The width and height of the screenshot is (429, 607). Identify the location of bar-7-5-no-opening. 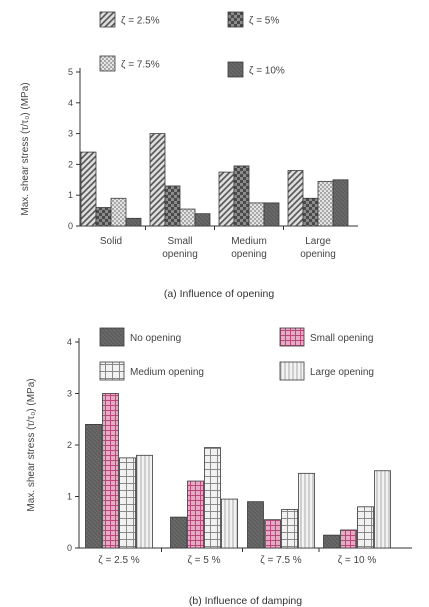
(255, 525).